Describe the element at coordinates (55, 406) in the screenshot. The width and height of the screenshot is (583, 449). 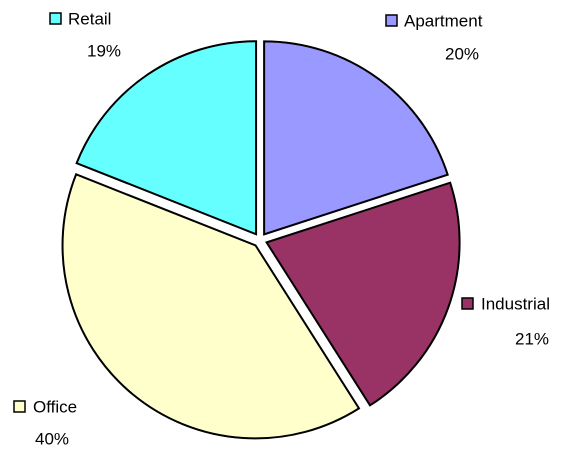
I see `slice-label: Office` at that location.